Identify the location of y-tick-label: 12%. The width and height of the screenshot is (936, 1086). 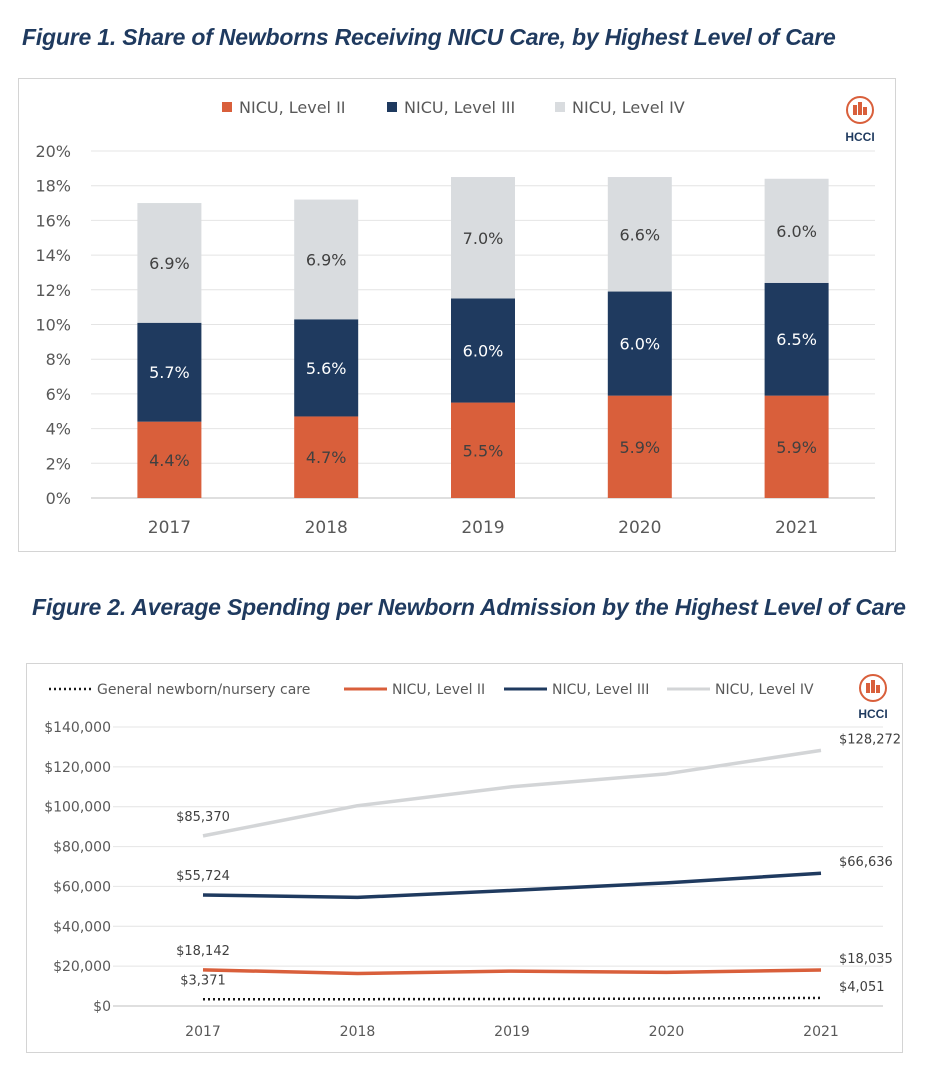
(53, 290).